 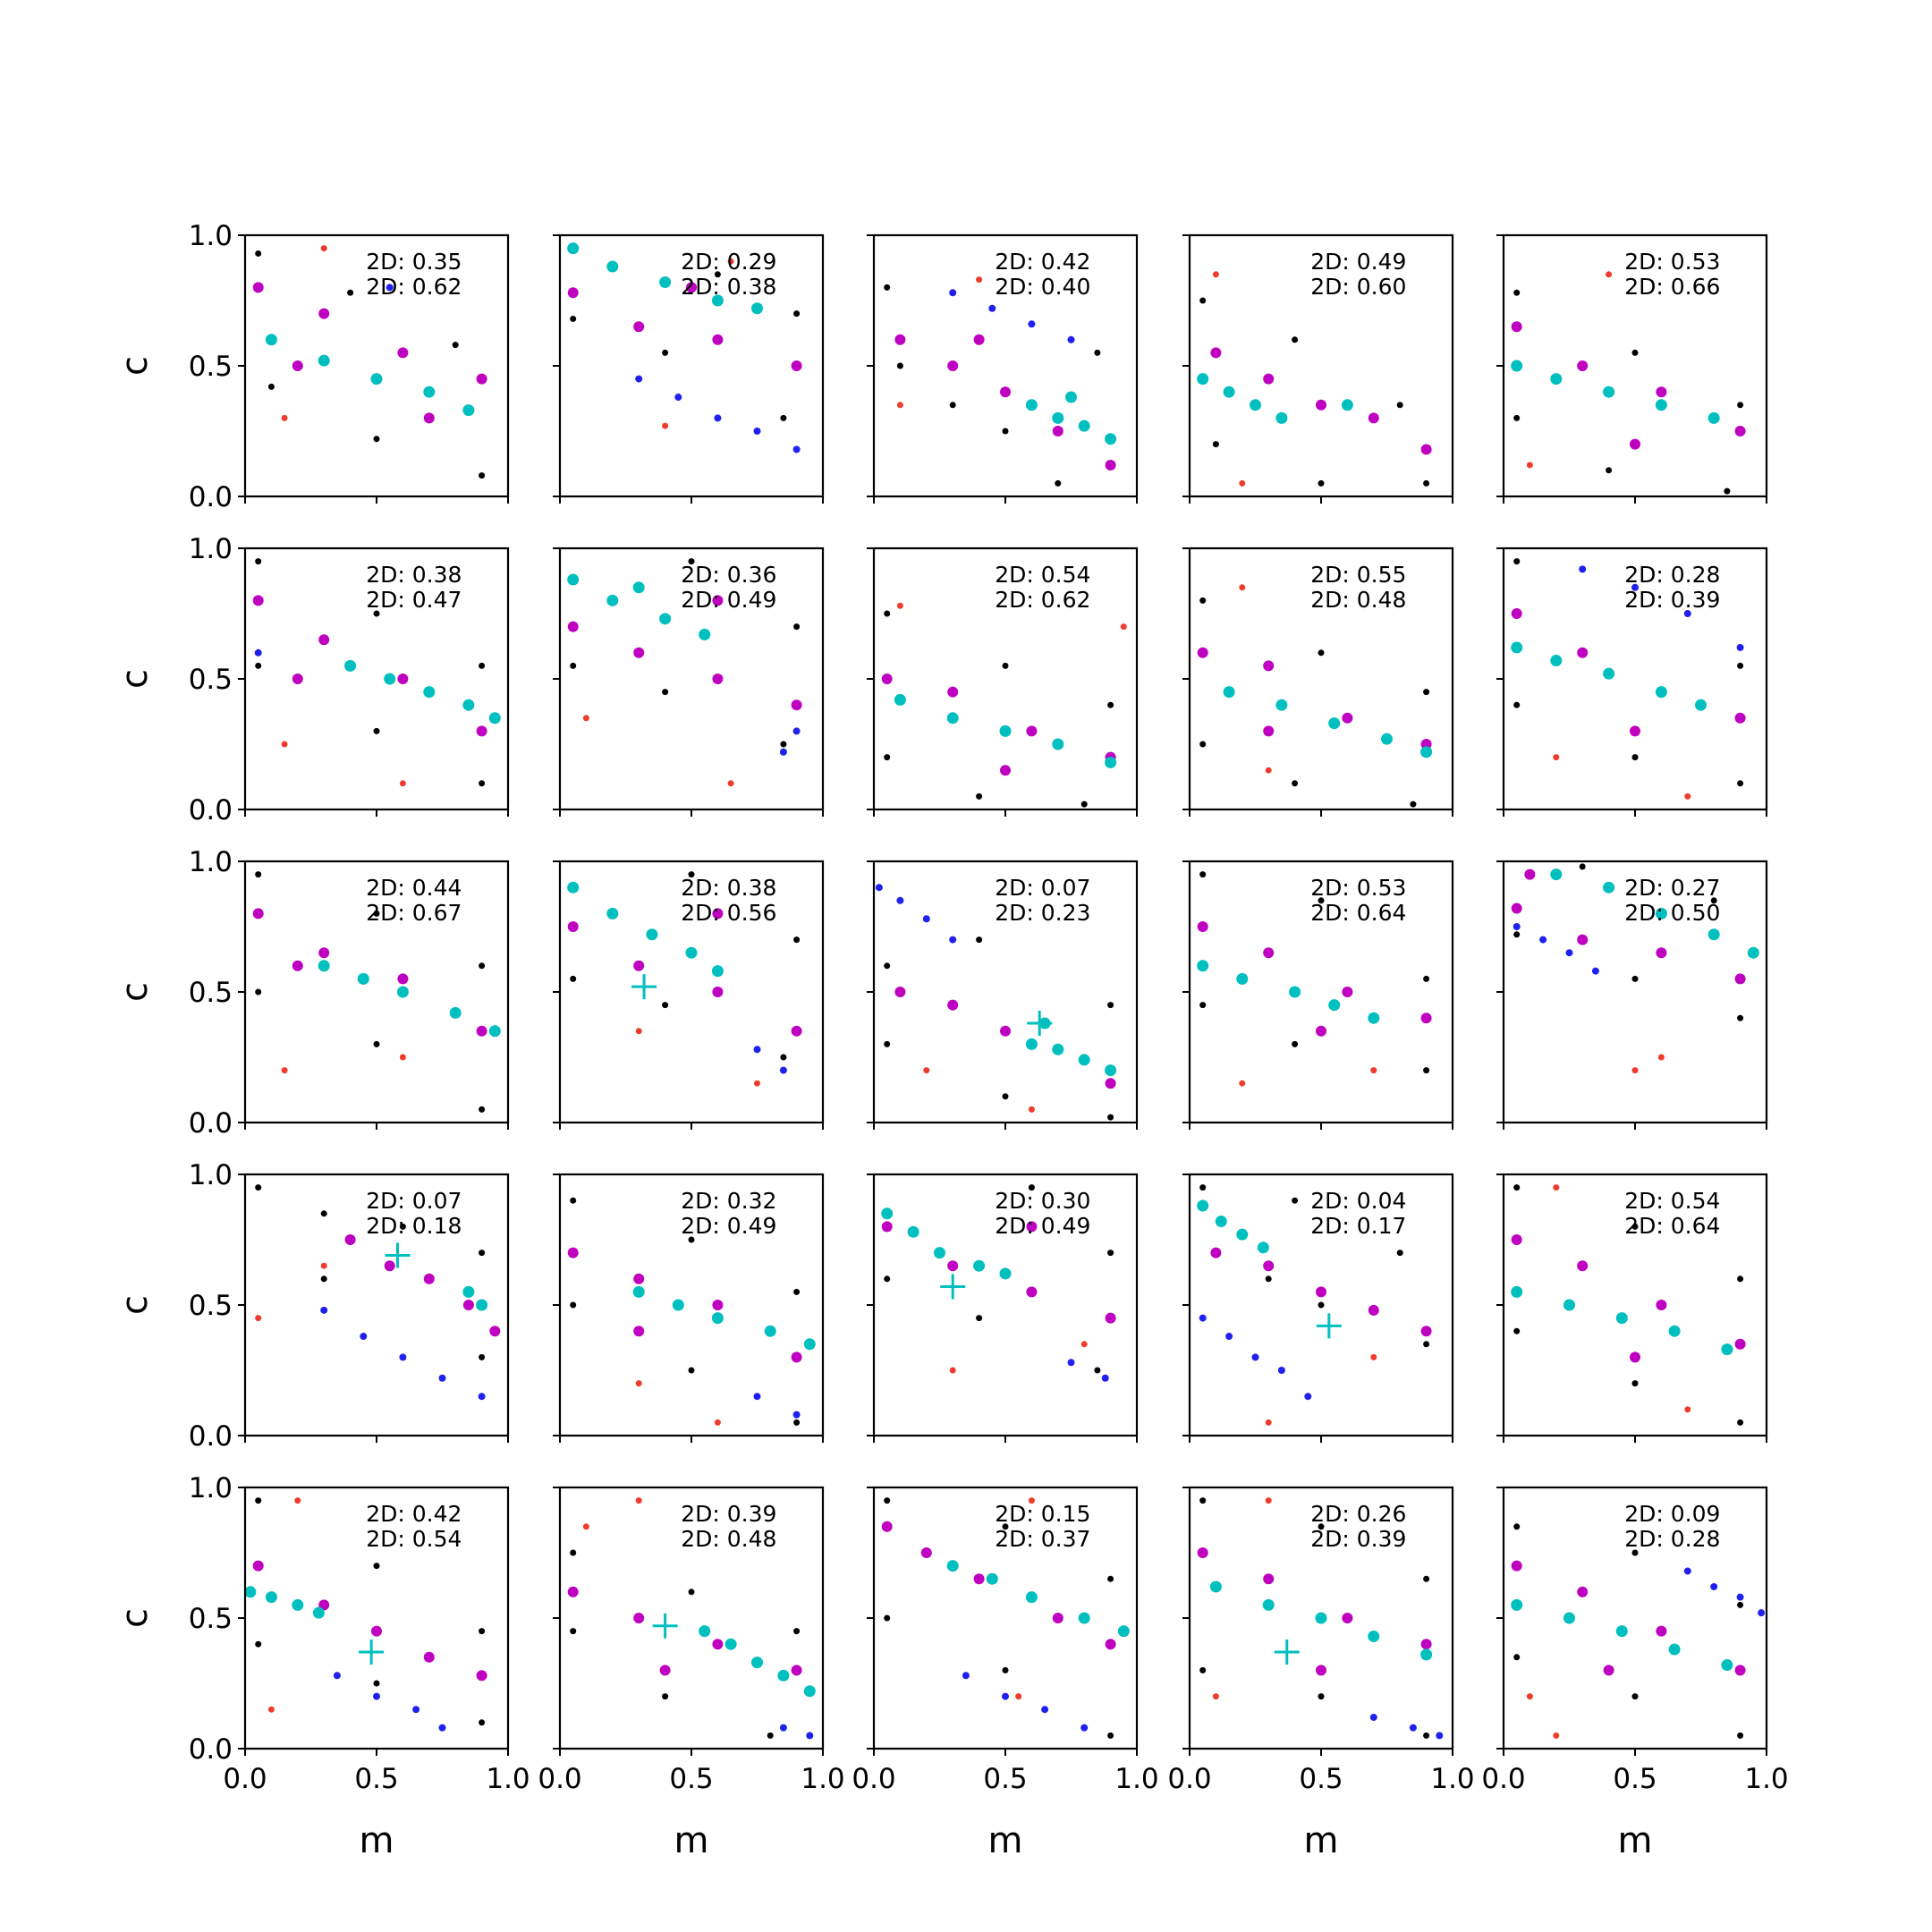 What do you see at coordinates (1672, 1201) in the screenshot?
I see `annotation: 2D: 0.54` at bounding box center [1672, 1201].